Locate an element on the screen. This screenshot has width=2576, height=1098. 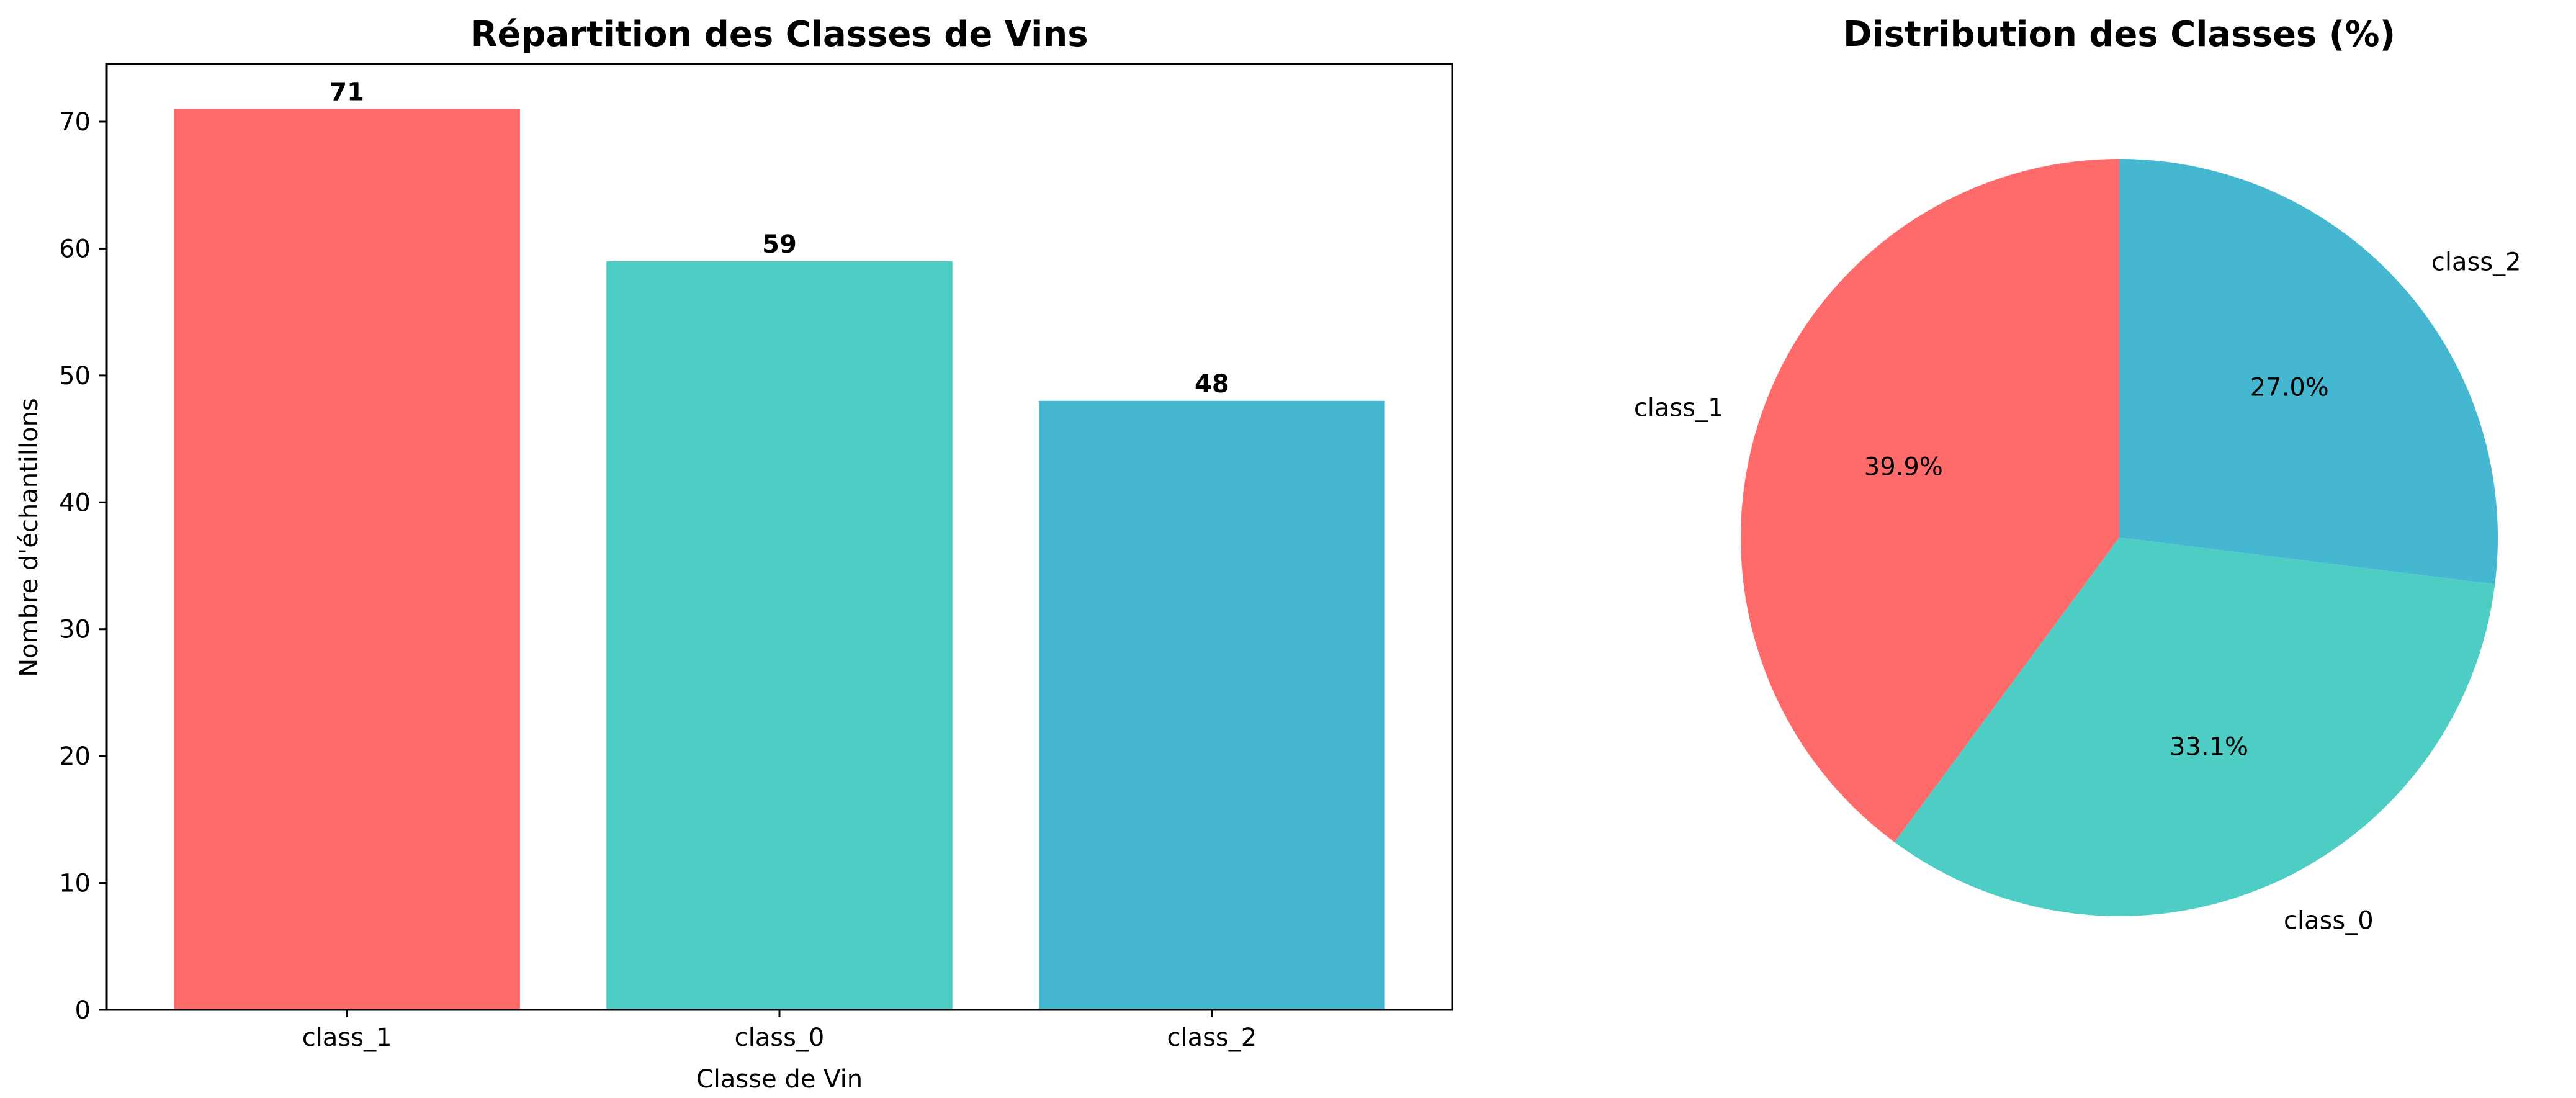
bar-chart-x-axis: class_1 class_0 class_2 is located at coordinates (780, 1031).